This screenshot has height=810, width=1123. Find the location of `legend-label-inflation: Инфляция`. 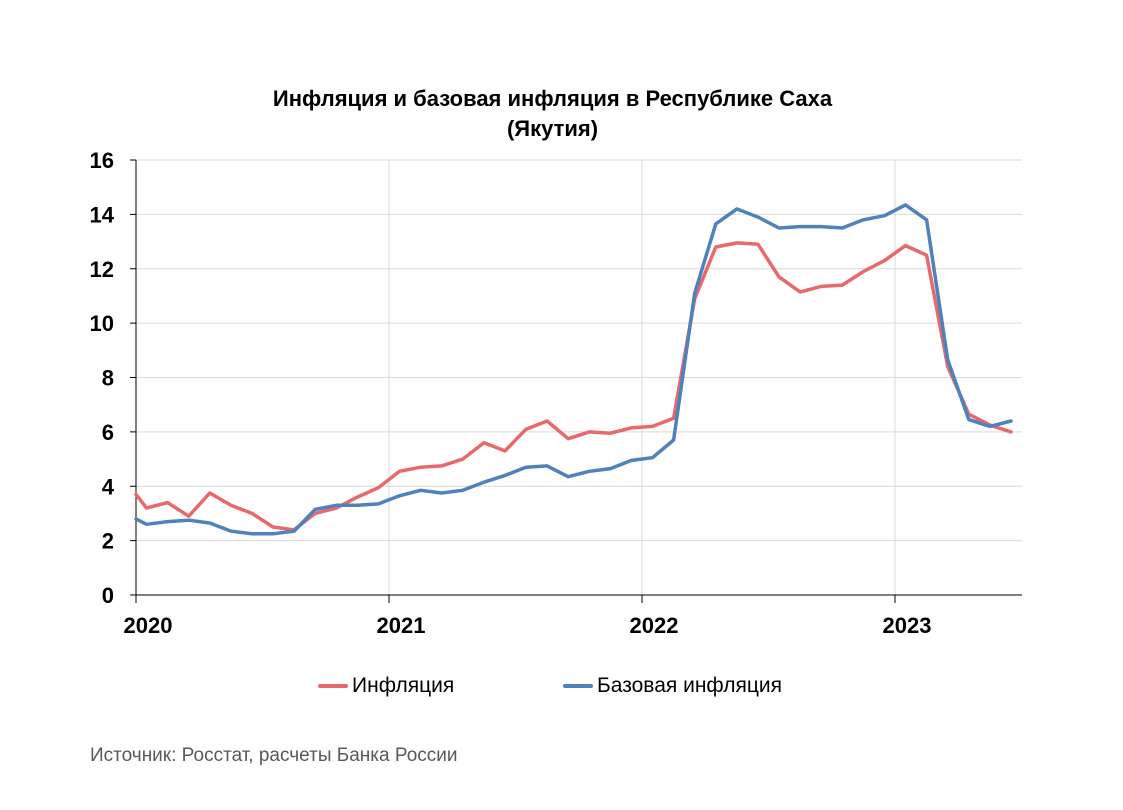

legend-label-inflation: Инфляция is located at coordinates (403, 685).